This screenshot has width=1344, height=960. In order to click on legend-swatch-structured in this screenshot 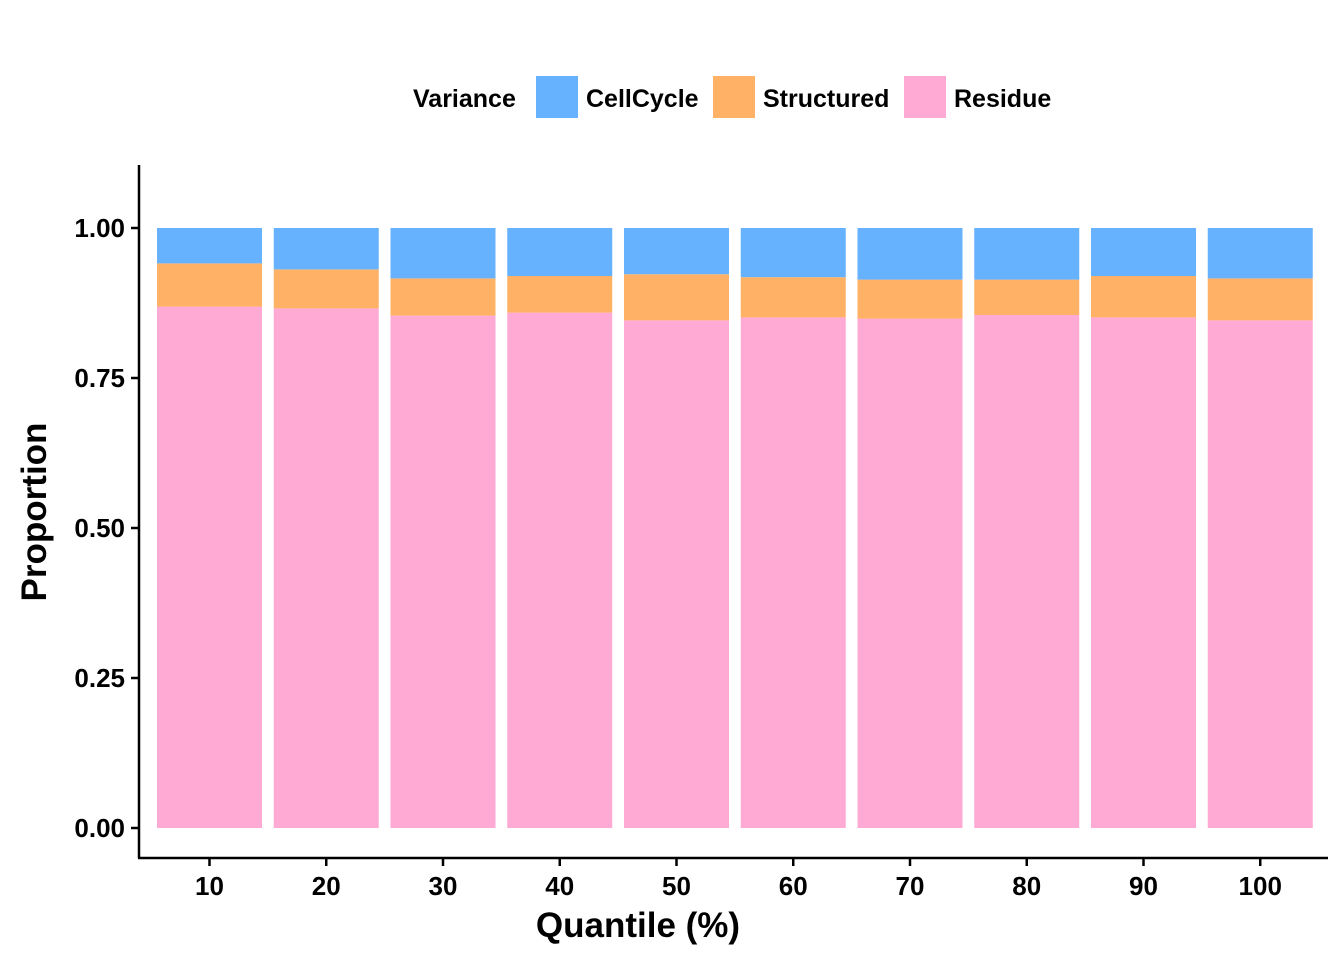, I will do `click(734, 97)`.